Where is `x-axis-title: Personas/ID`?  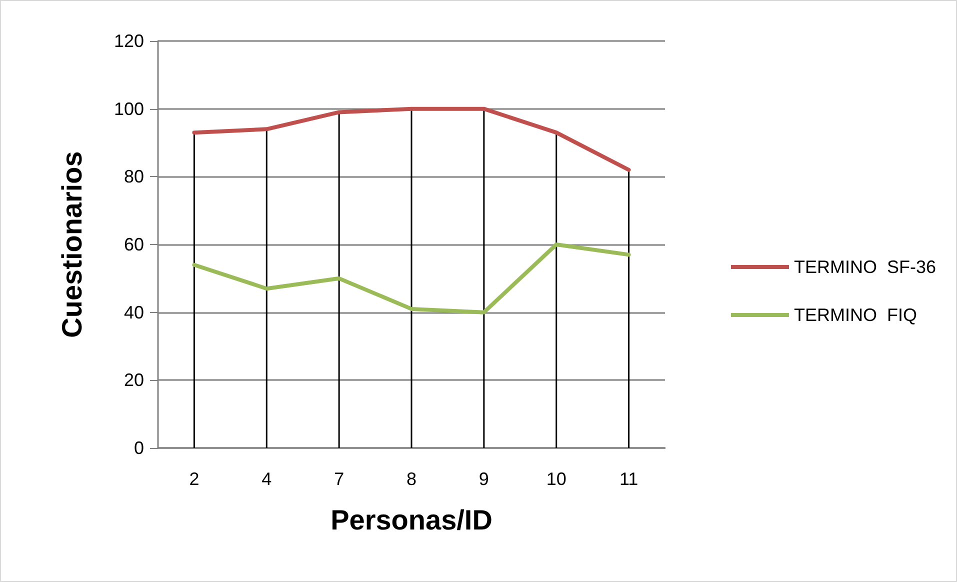
x-axis-title: Personas/ID is located at coordinates (411, 520).